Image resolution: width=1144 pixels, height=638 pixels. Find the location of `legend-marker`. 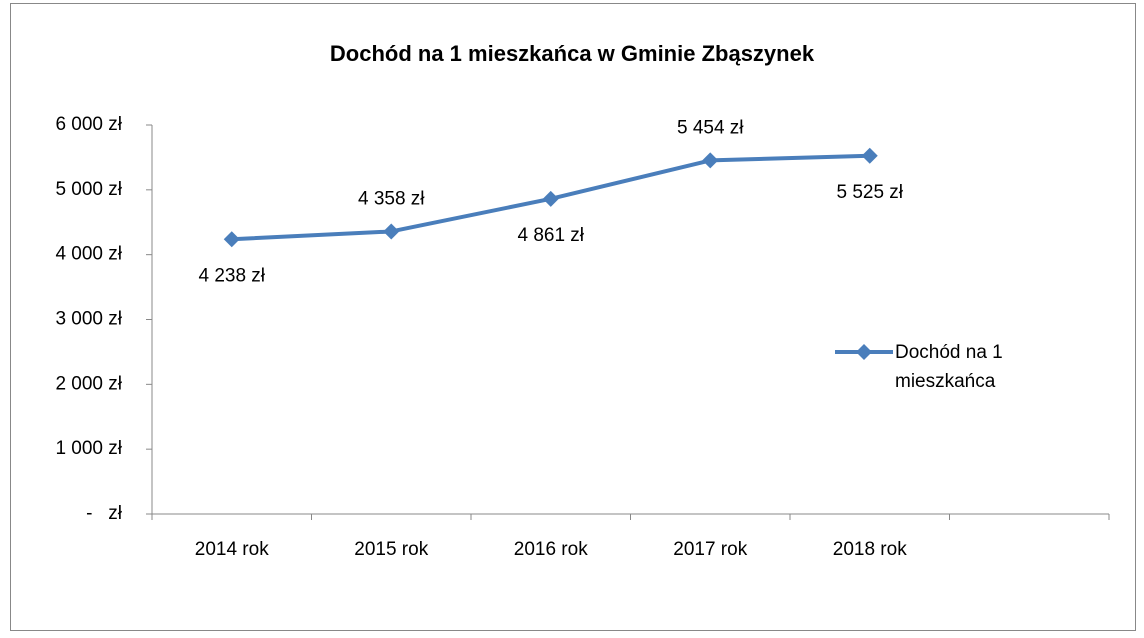

legend-marker is located at coordinates (864, 352).